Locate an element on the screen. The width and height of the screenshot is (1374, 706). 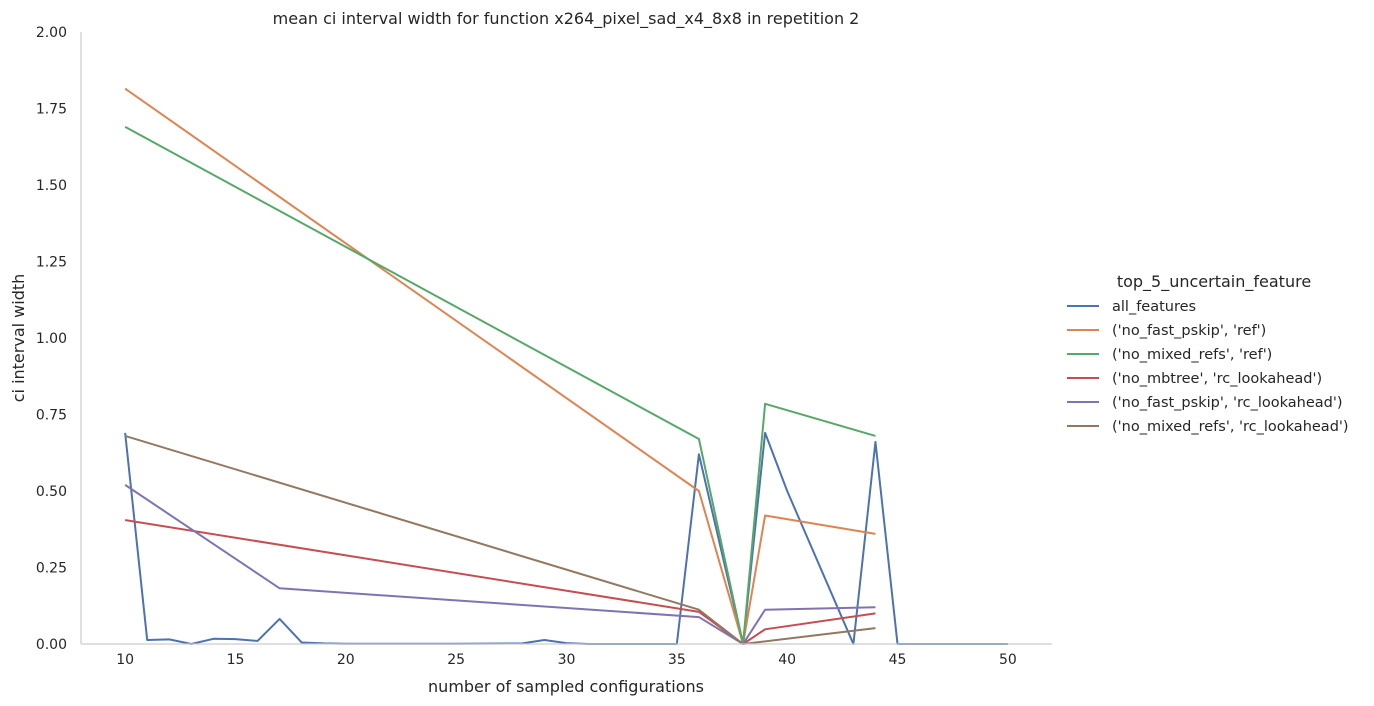
y-tick-label: 1.25 is located at coordinates (51, 263).